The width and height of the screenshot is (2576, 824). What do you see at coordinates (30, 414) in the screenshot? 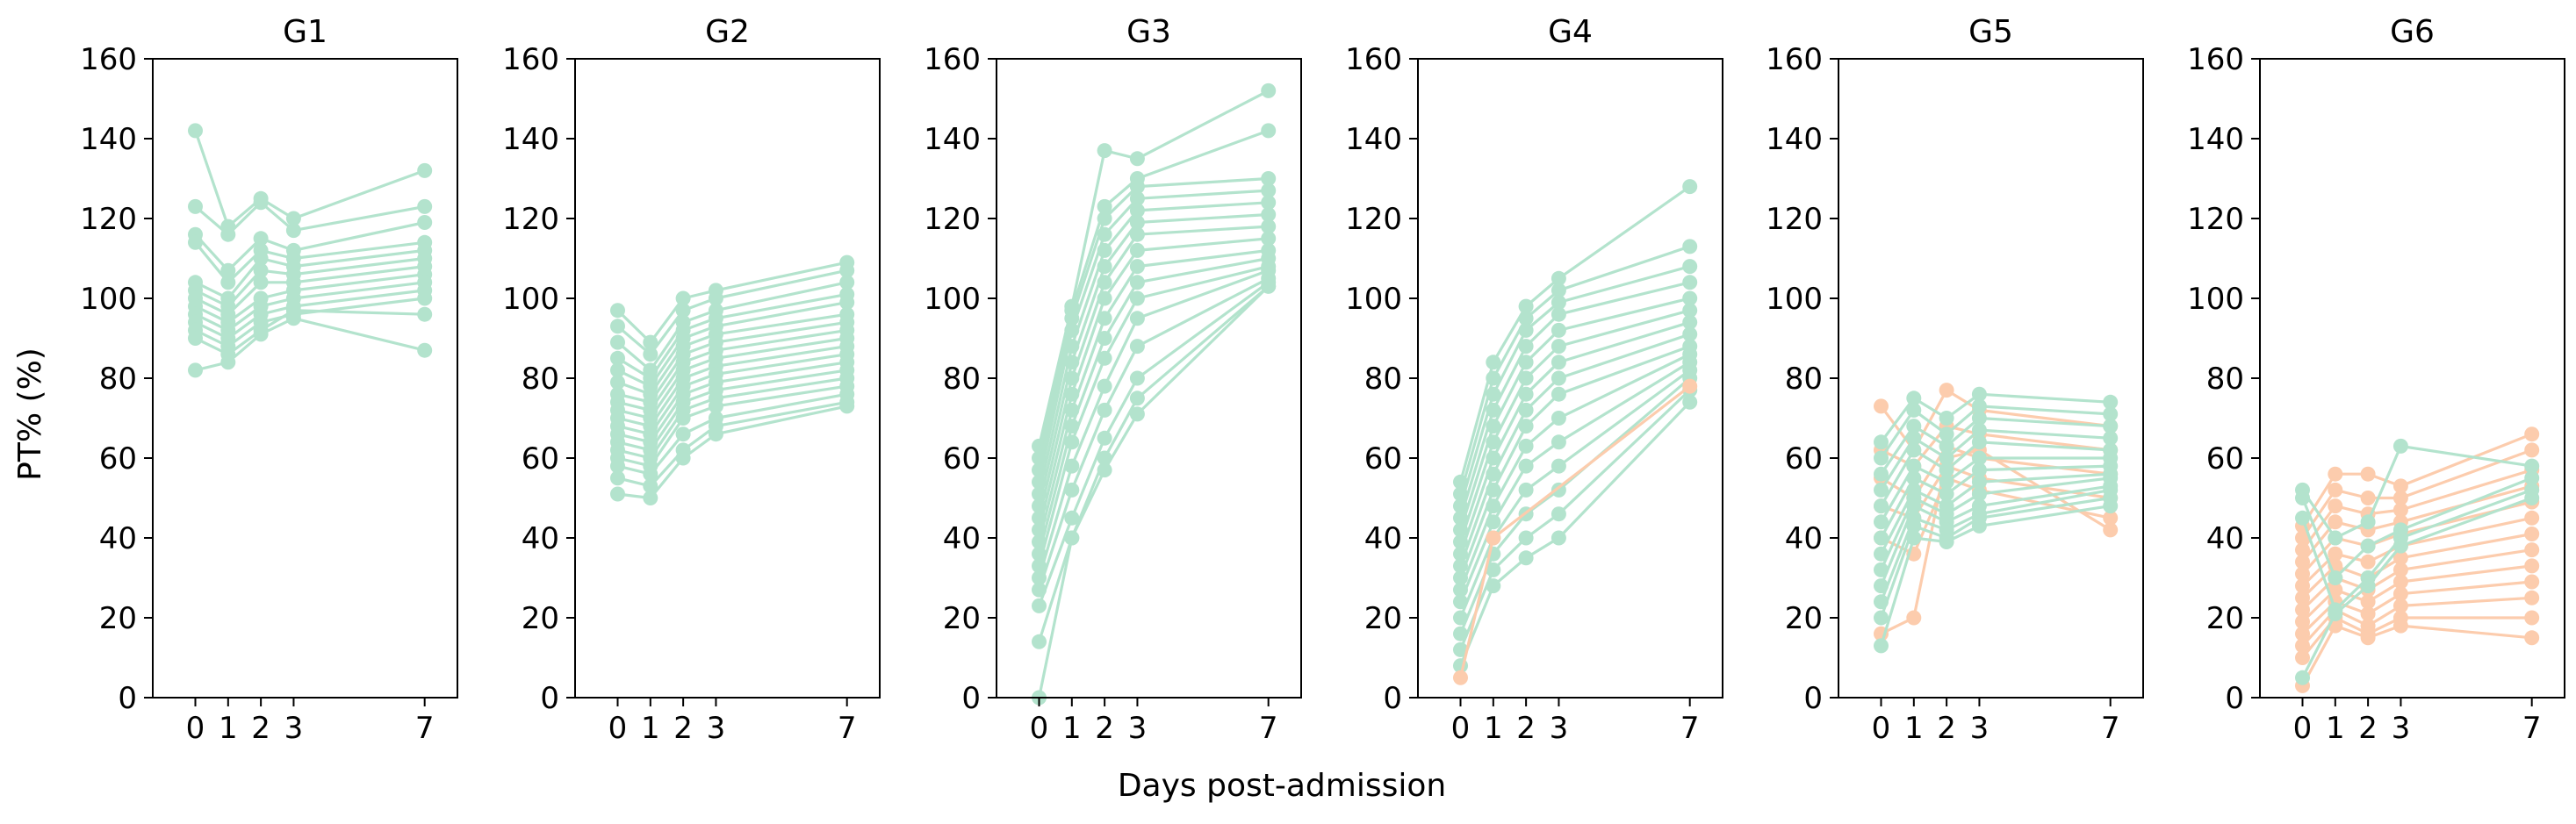
I see `y-axis-label: PT% (%)` at bounding box center [30, 414].